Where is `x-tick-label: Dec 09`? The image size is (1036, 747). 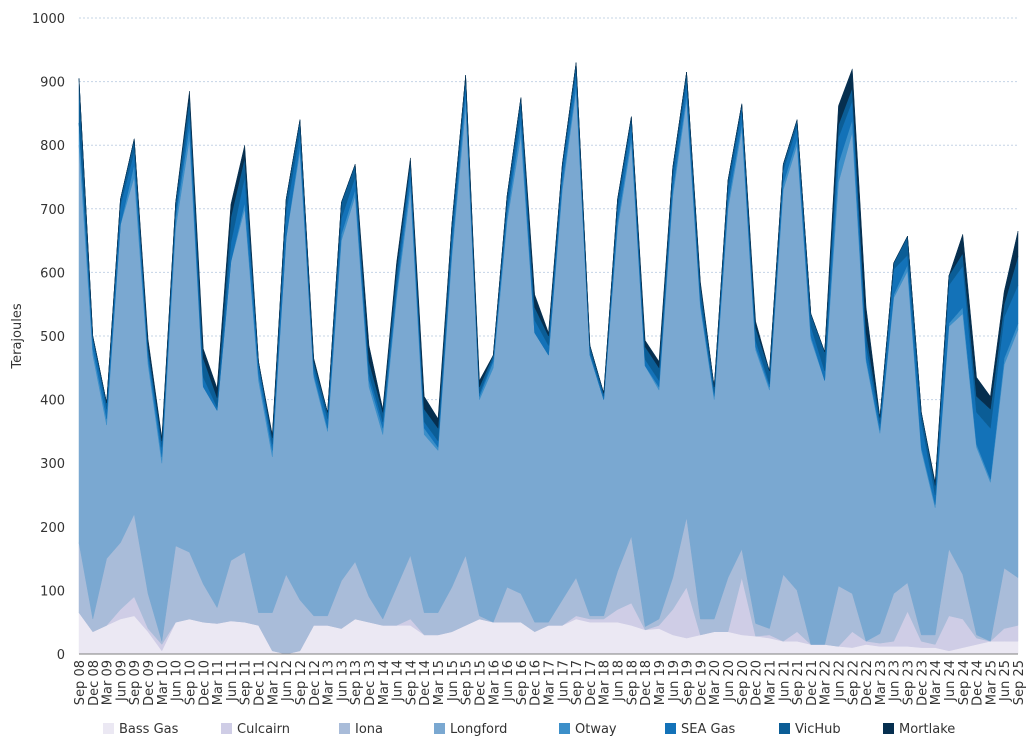 x-tick-label: Dec 09 is located at coordinates (149, 683).